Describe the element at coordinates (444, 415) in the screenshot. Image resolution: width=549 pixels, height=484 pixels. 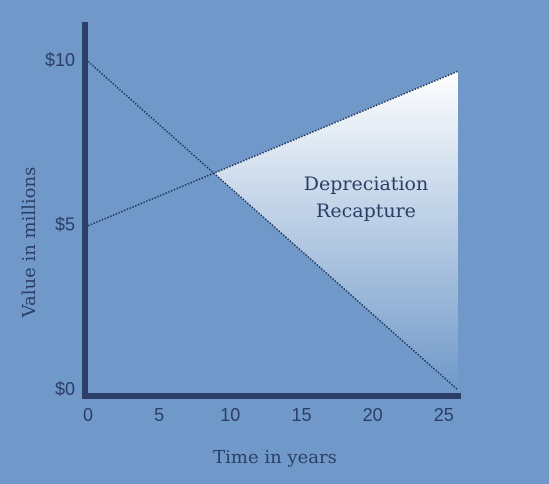
I see `x-tick-label: 25` at that location.